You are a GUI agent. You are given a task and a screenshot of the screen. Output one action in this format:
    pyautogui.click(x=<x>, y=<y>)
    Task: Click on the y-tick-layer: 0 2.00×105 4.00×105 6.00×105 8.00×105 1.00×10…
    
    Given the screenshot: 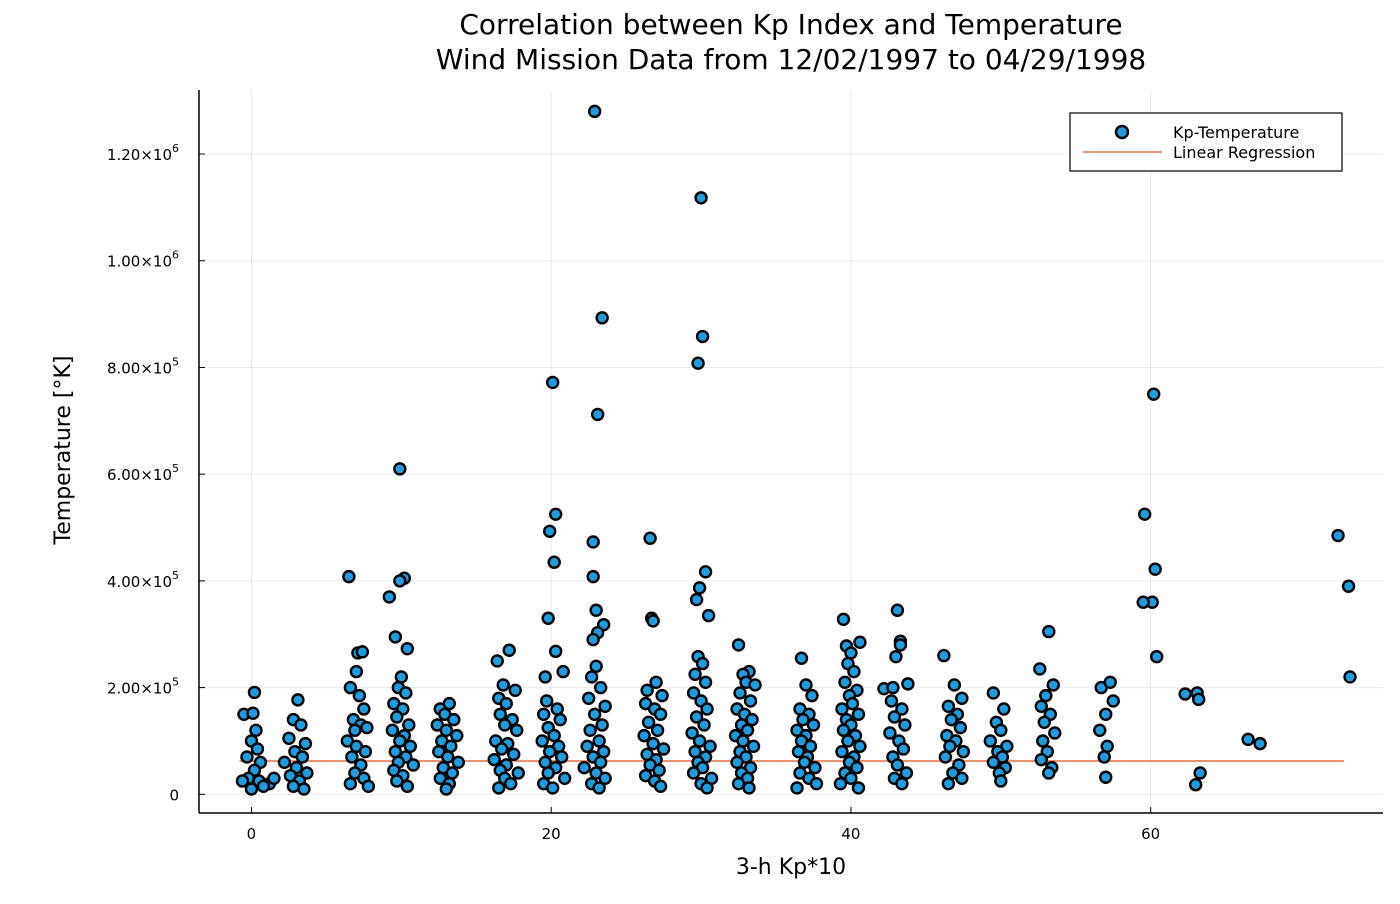 What is the action you would take?
    pyautogui.click(x=156, y=473)
    